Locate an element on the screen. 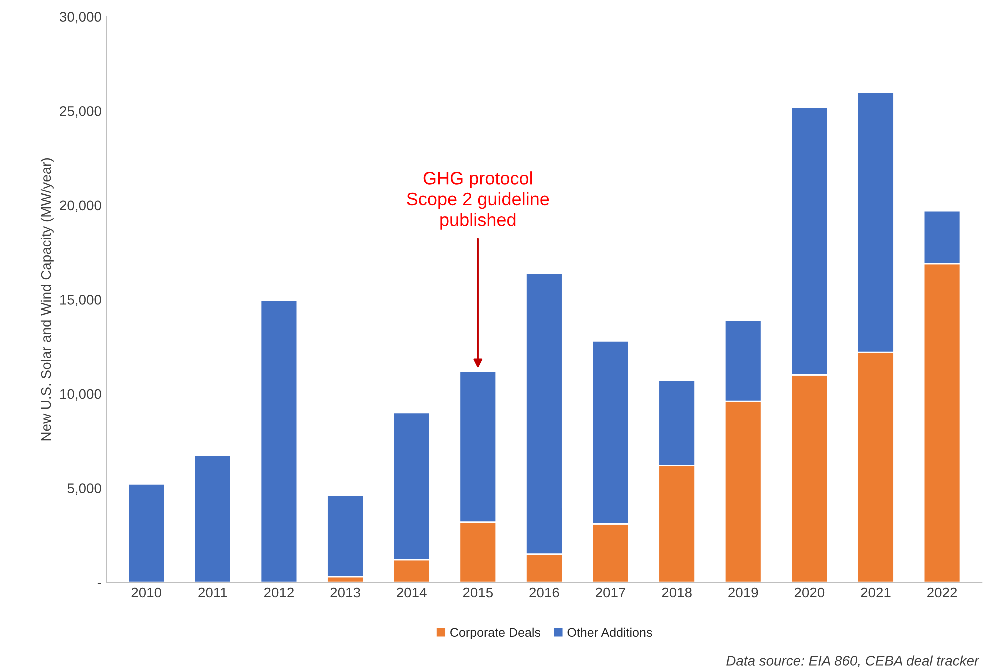  x-tick-label: 2014 is located at coordinates (412, 593).